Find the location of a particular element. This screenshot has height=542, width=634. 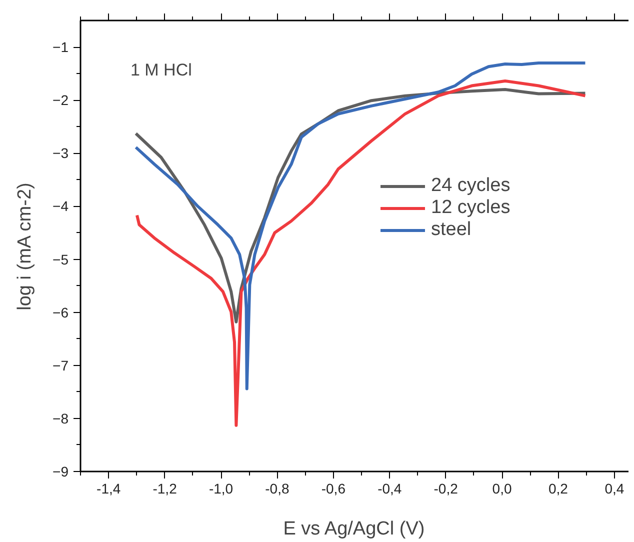

y-tick-label: −7 is located at coordinates (60, 365).